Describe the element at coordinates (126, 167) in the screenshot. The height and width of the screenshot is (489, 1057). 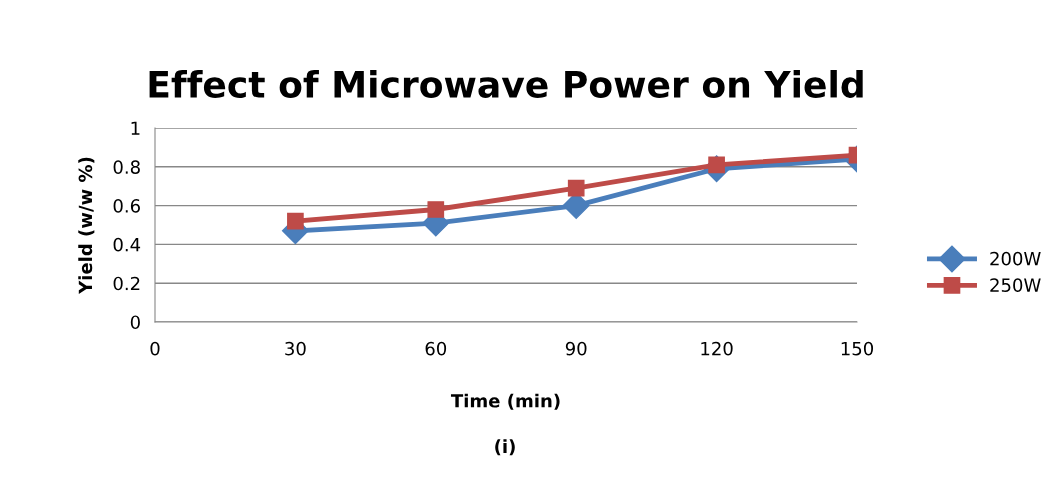
I see `y-tick-label: 0.8` at that location.